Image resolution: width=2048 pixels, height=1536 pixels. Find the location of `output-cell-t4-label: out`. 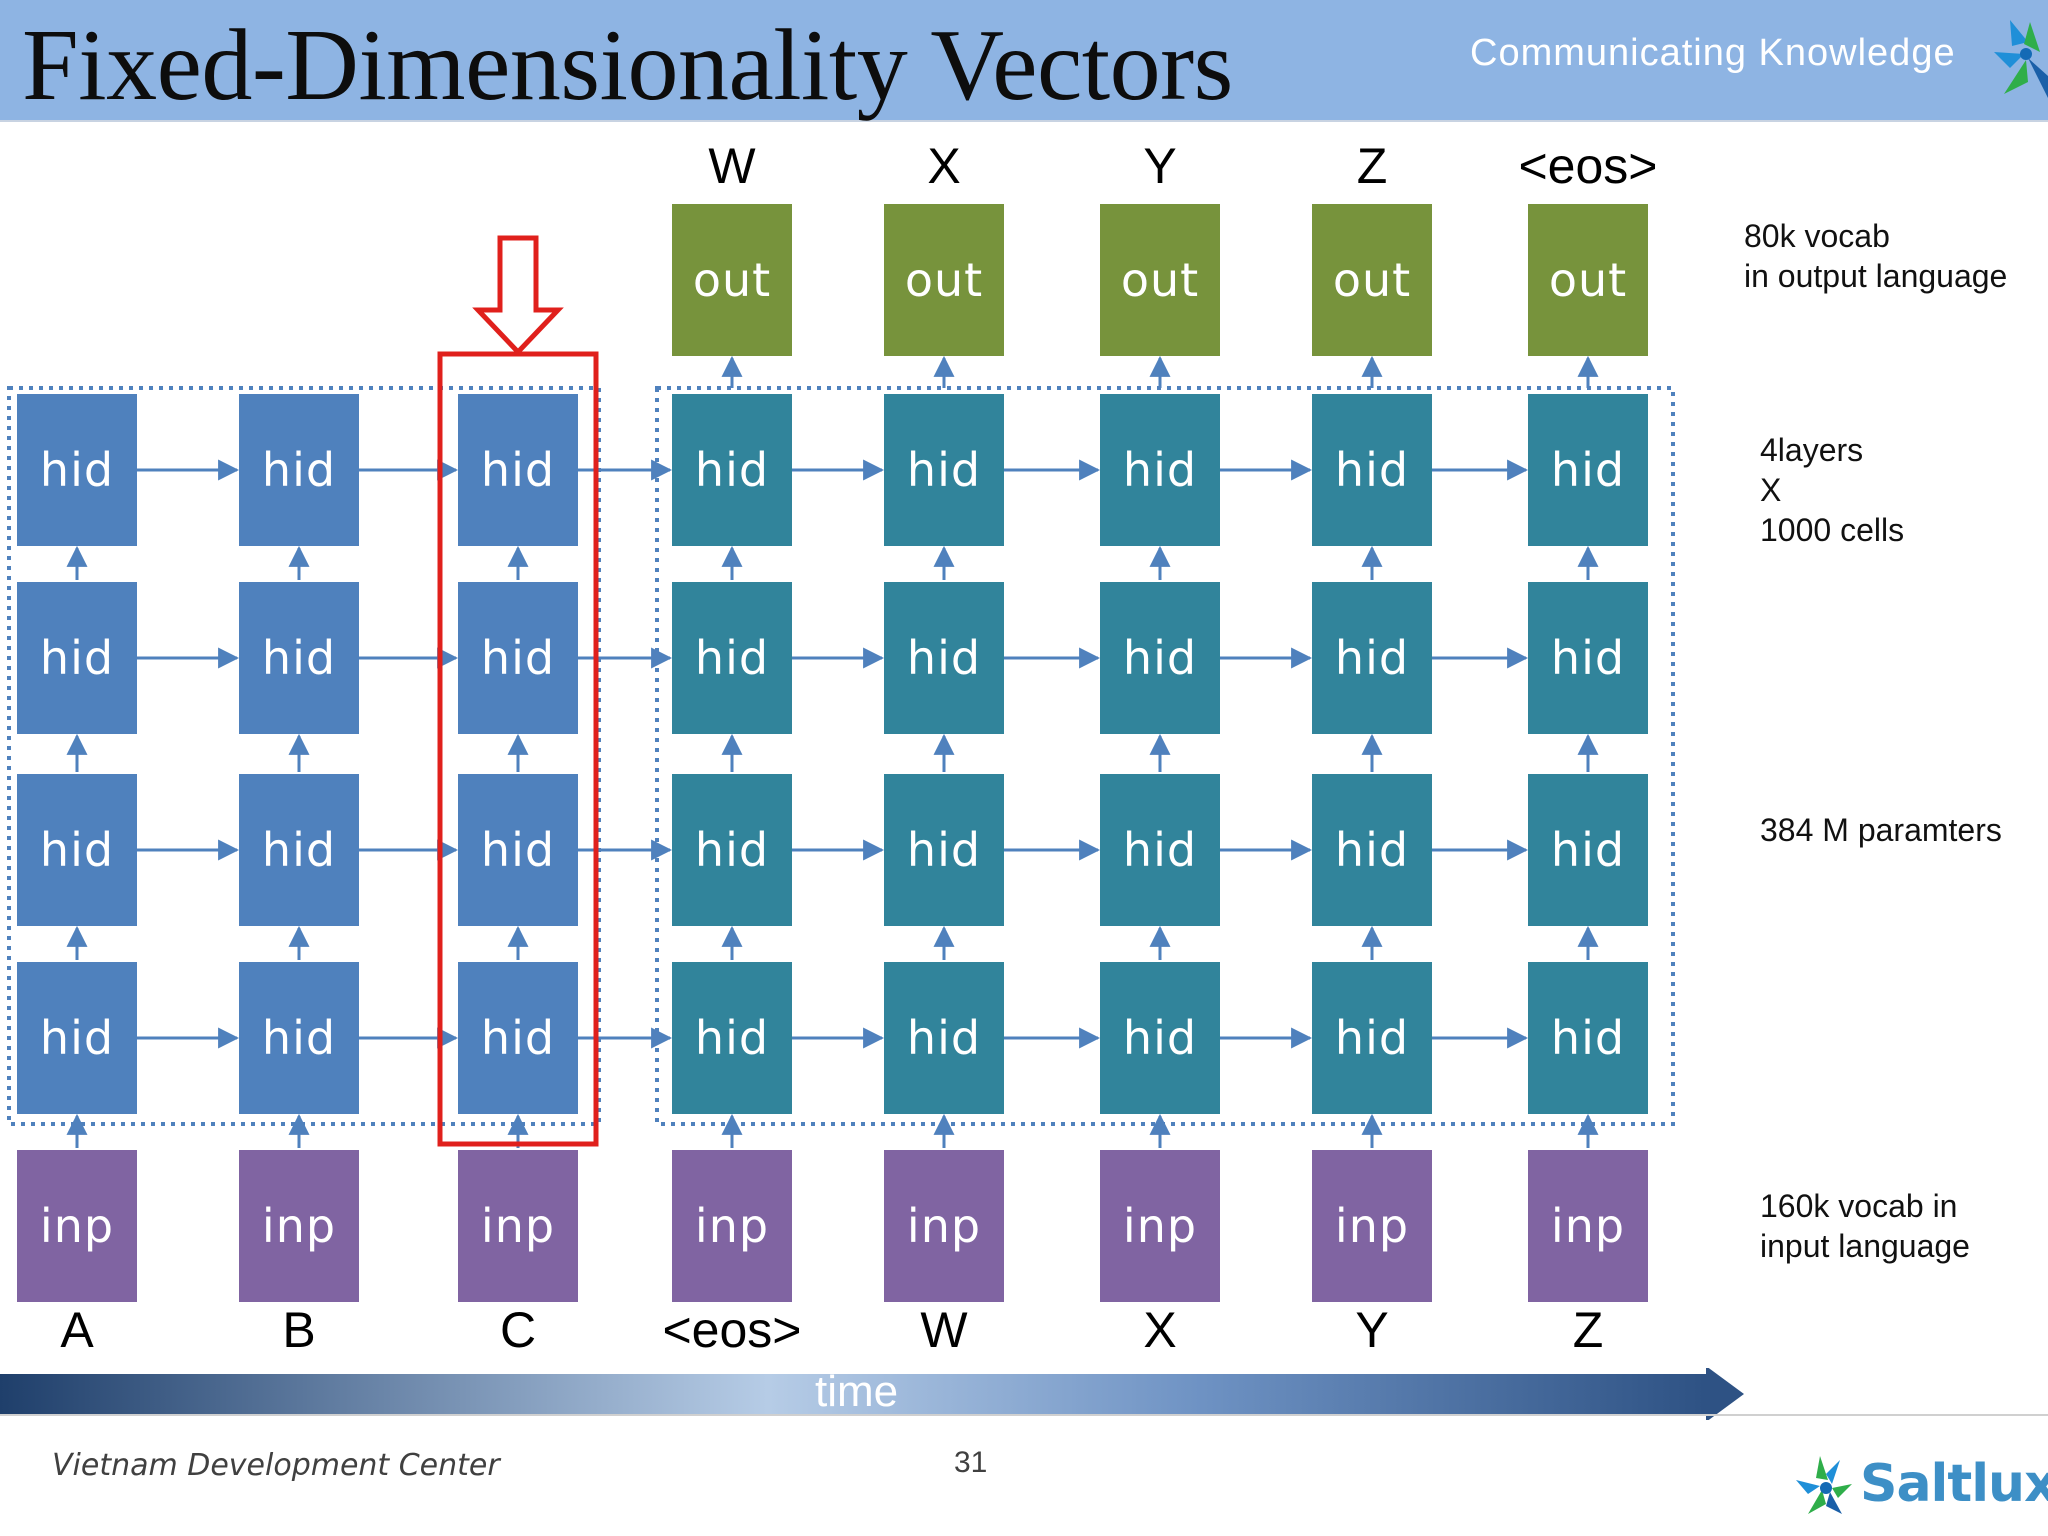

output-cell-t4-label: out is located at coordinates (732, 280).